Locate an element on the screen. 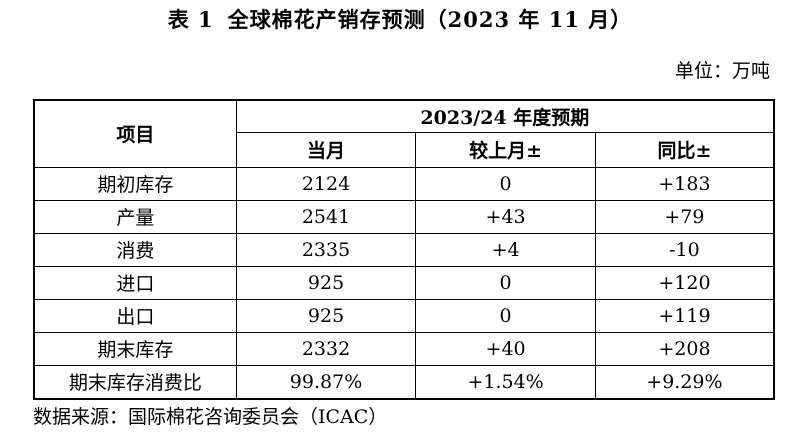  row-yoy: +79 is located at coordinates (684, 216).